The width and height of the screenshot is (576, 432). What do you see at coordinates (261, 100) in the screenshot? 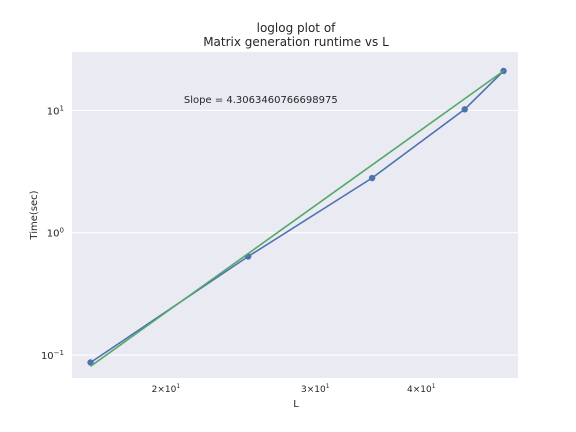
I see `annotation-slope: Slope = 4.3063460766698975` at bounding box center [261, 100].